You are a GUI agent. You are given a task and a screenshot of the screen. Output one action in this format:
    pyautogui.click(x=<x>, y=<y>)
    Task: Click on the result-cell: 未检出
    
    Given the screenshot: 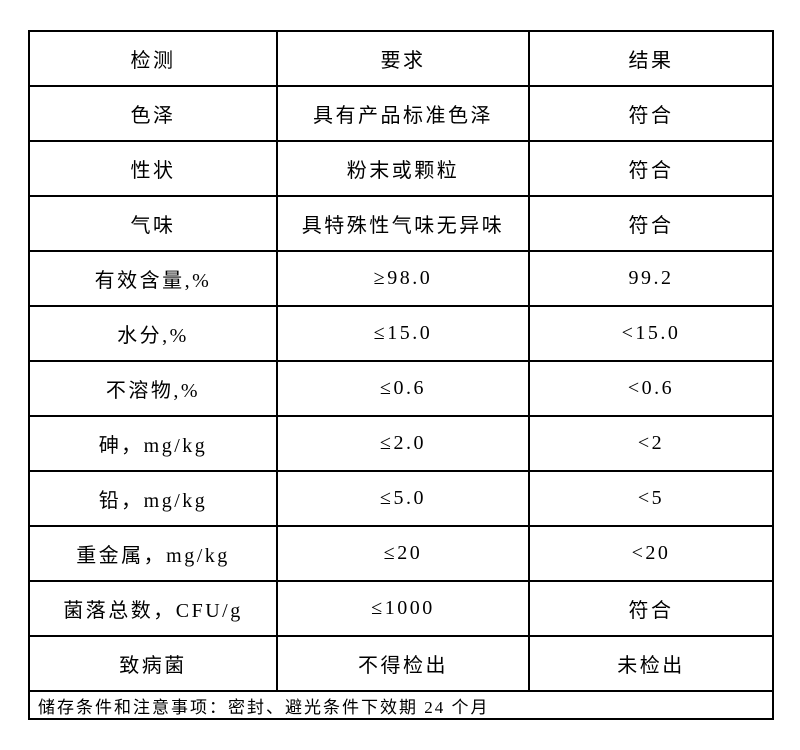 What is the action you would take?
    pyautogui.click(x=651, y=663)
    